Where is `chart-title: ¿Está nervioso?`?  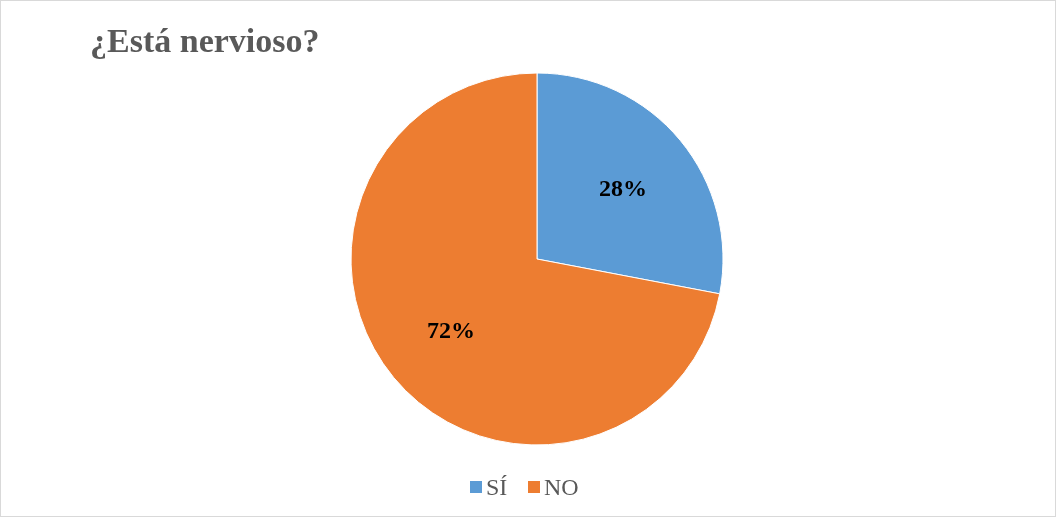
chart-title: ¿Está nervioso? is located at coordinates (205, 40).